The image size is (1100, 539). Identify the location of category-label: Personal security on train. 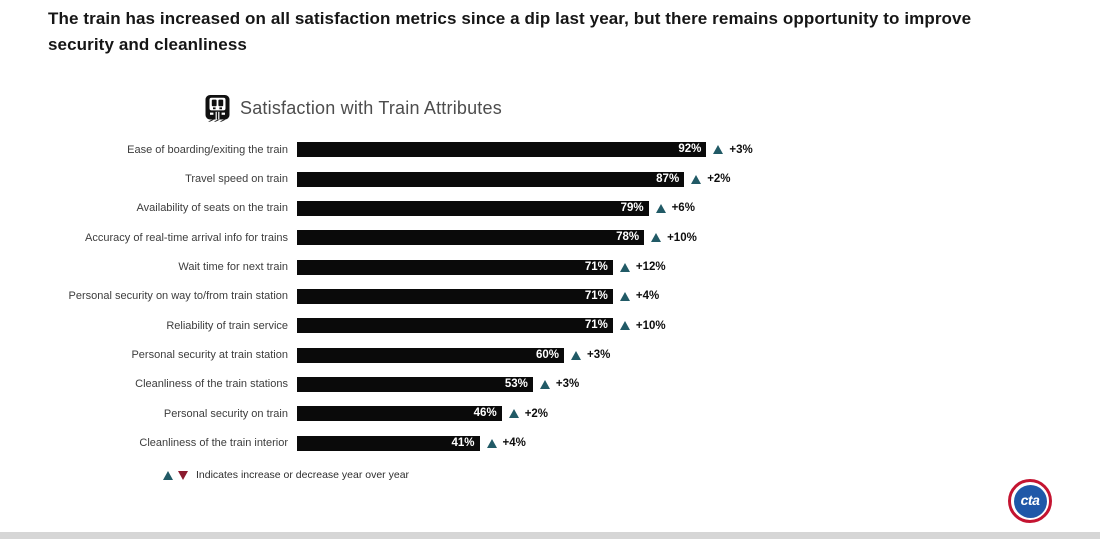
(225, 413).